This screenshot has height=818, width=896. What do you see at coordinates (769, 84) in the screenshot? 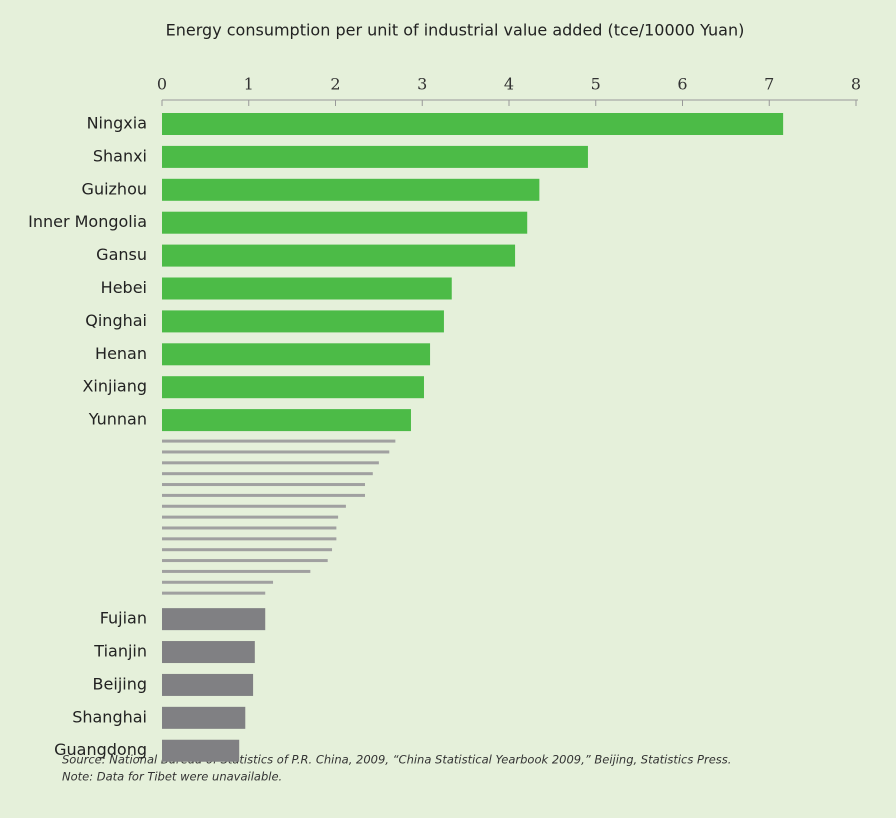
I see `x-tick-label: 7` at bounding box center [769, 84].